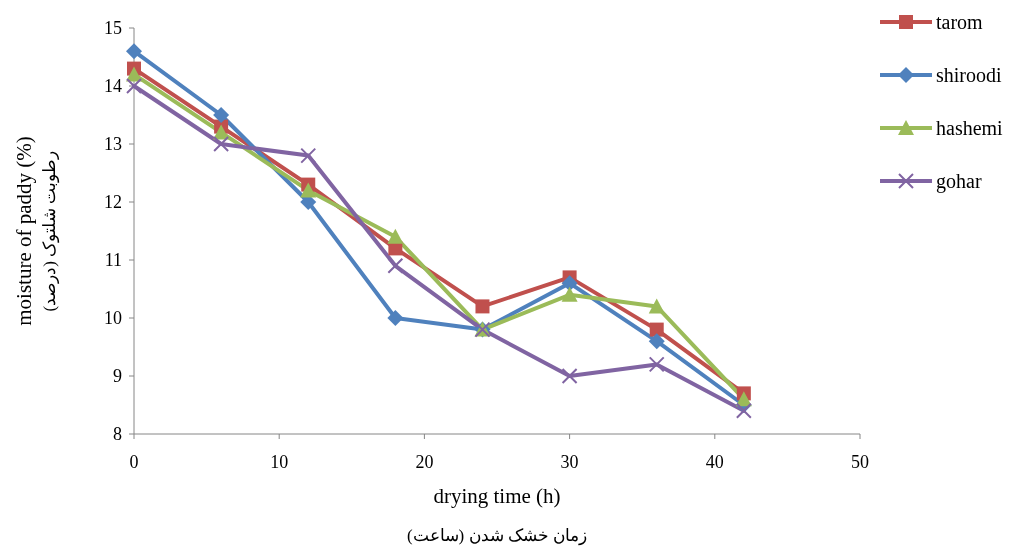 This screenshot has width=1018, height=554. Describe the element at coordinates (113, 318) in the screenshot. I see `y-tick-label: 10` at that location.